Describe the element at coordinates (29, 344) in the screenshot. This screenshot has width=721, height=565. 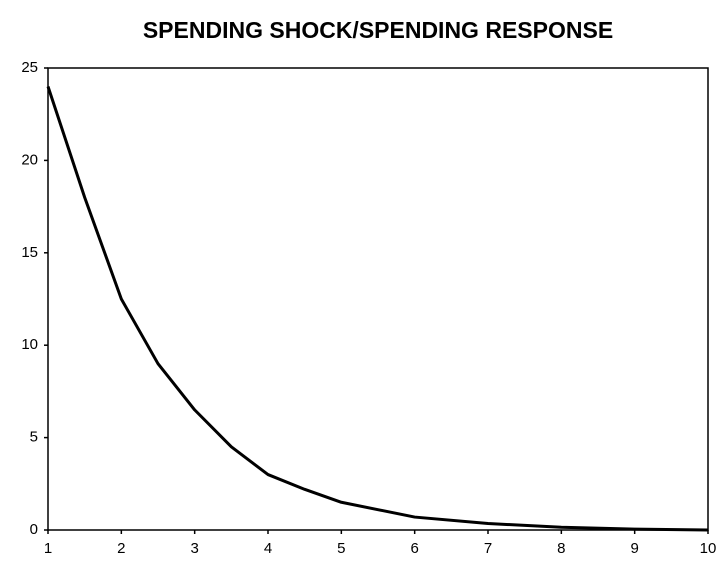
I see `y-tick-label: 10` at that location.